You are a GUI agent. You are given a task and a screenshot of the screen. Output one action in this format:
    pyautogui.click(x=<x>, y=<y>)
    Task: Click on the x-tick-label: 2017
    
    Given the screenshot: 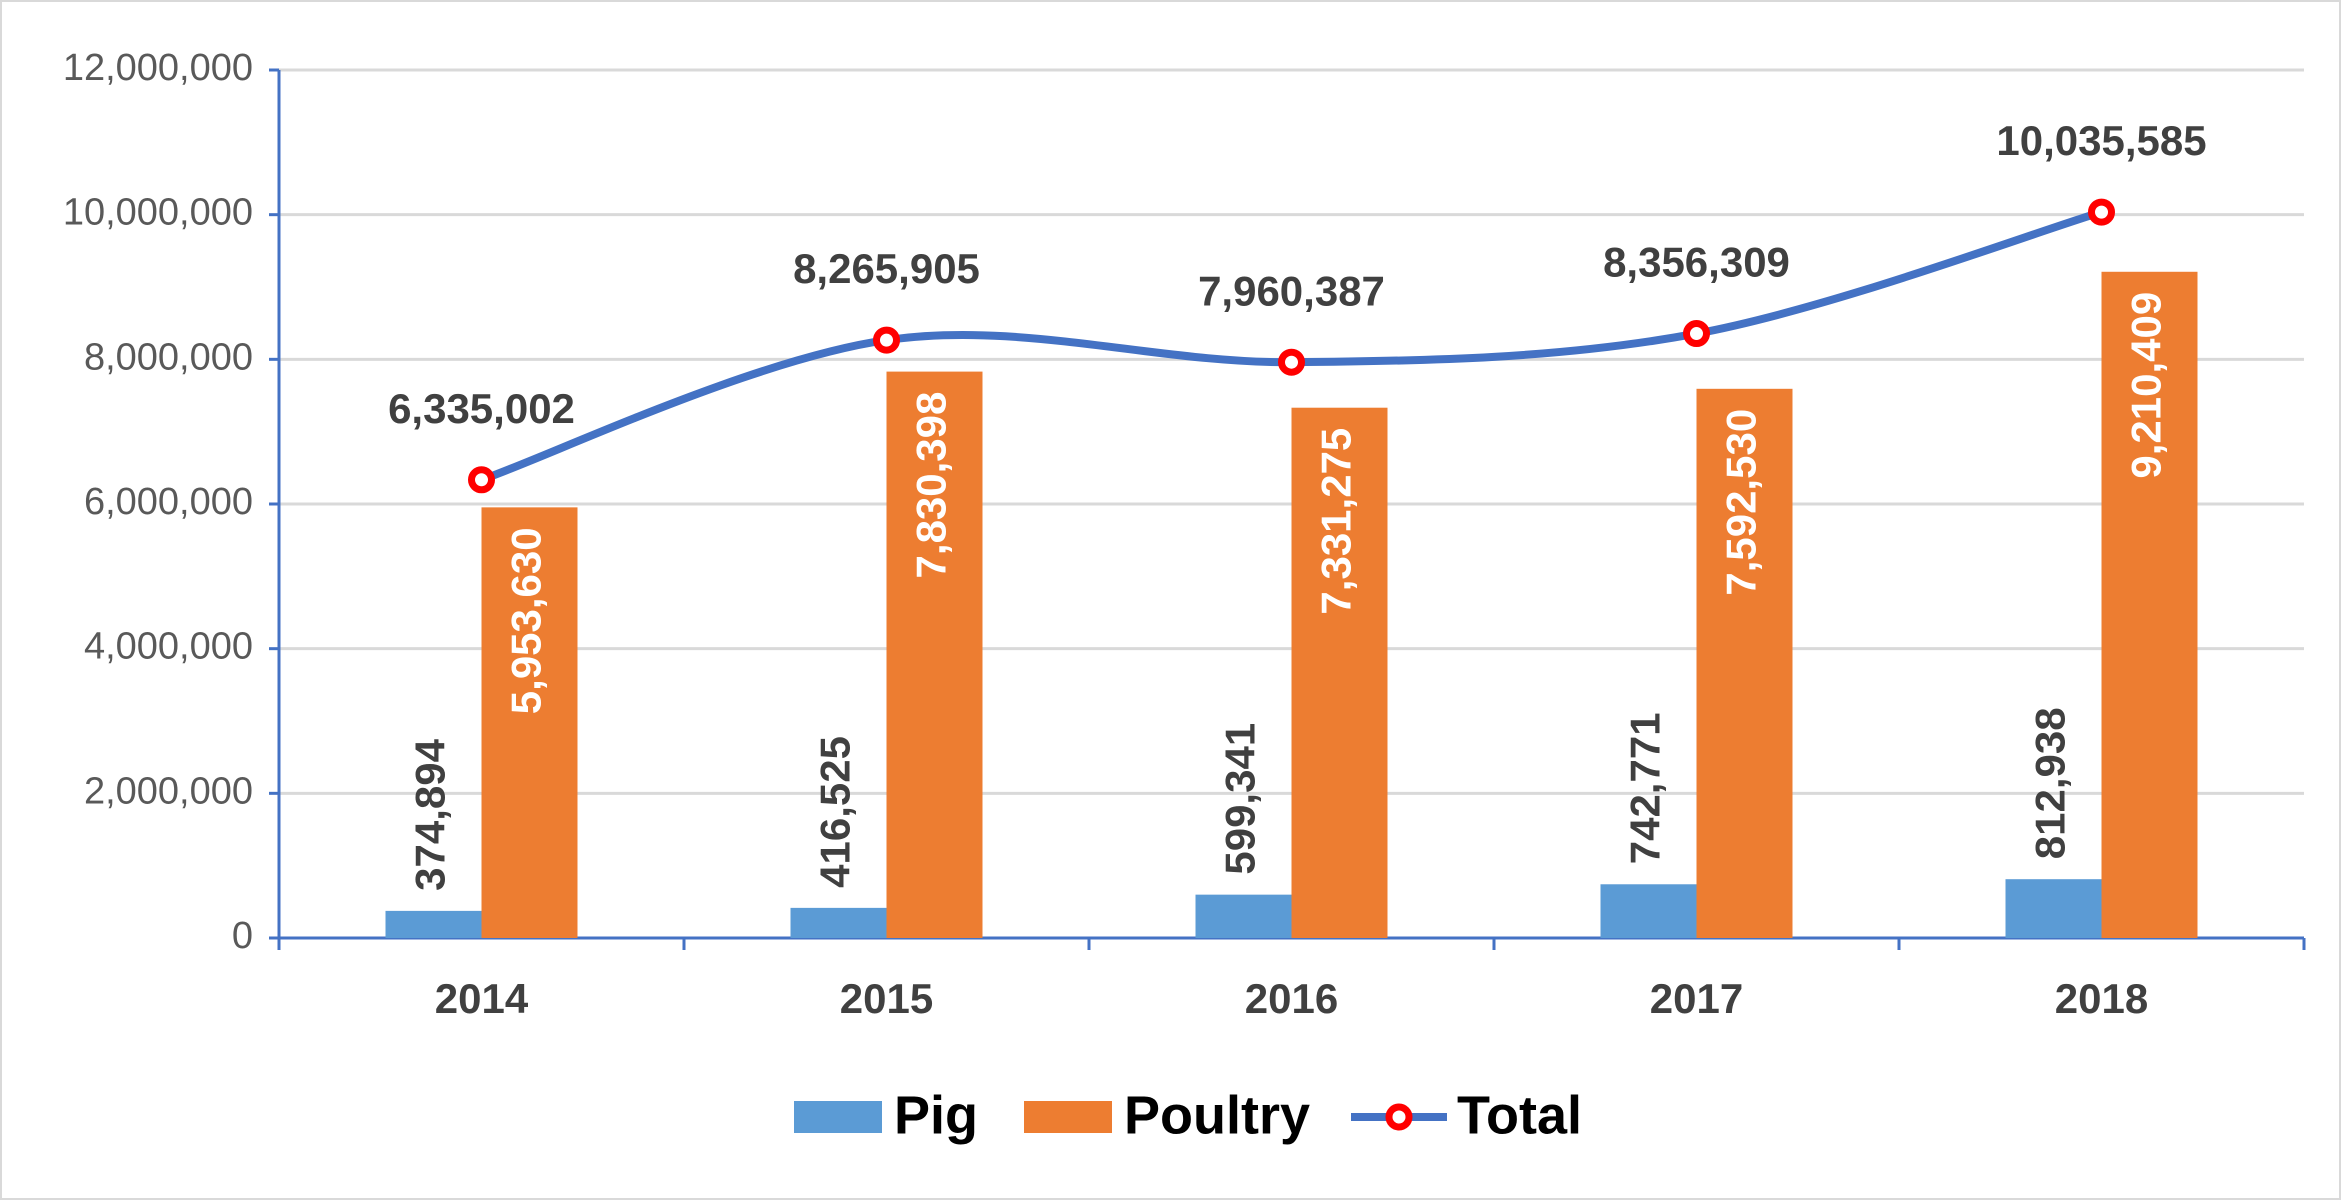 What is the action you would take?
    pyautogui.click(x=1696, y=998)
    